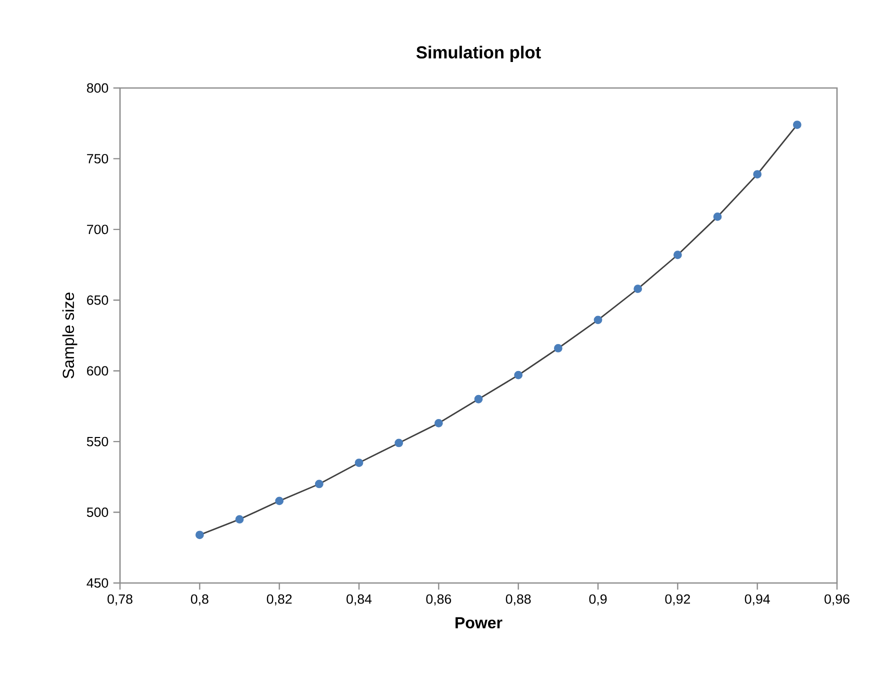 This screenshot has width=873, height=684. I want to click on x-tick-label: 0,92, so click(677, 600).